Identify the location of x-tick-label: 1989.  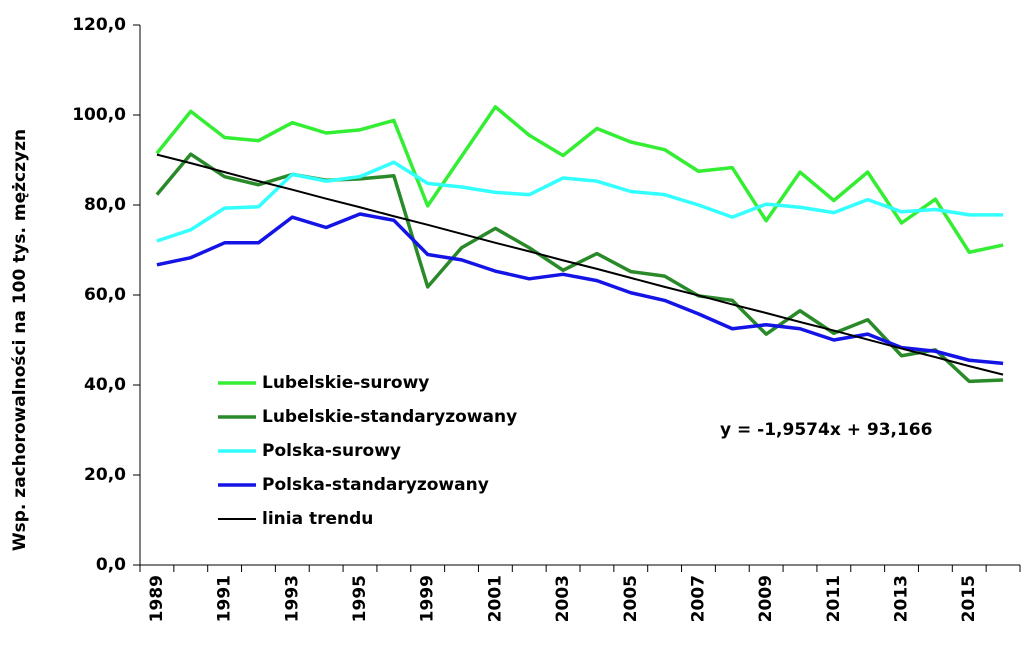
(157, 598).